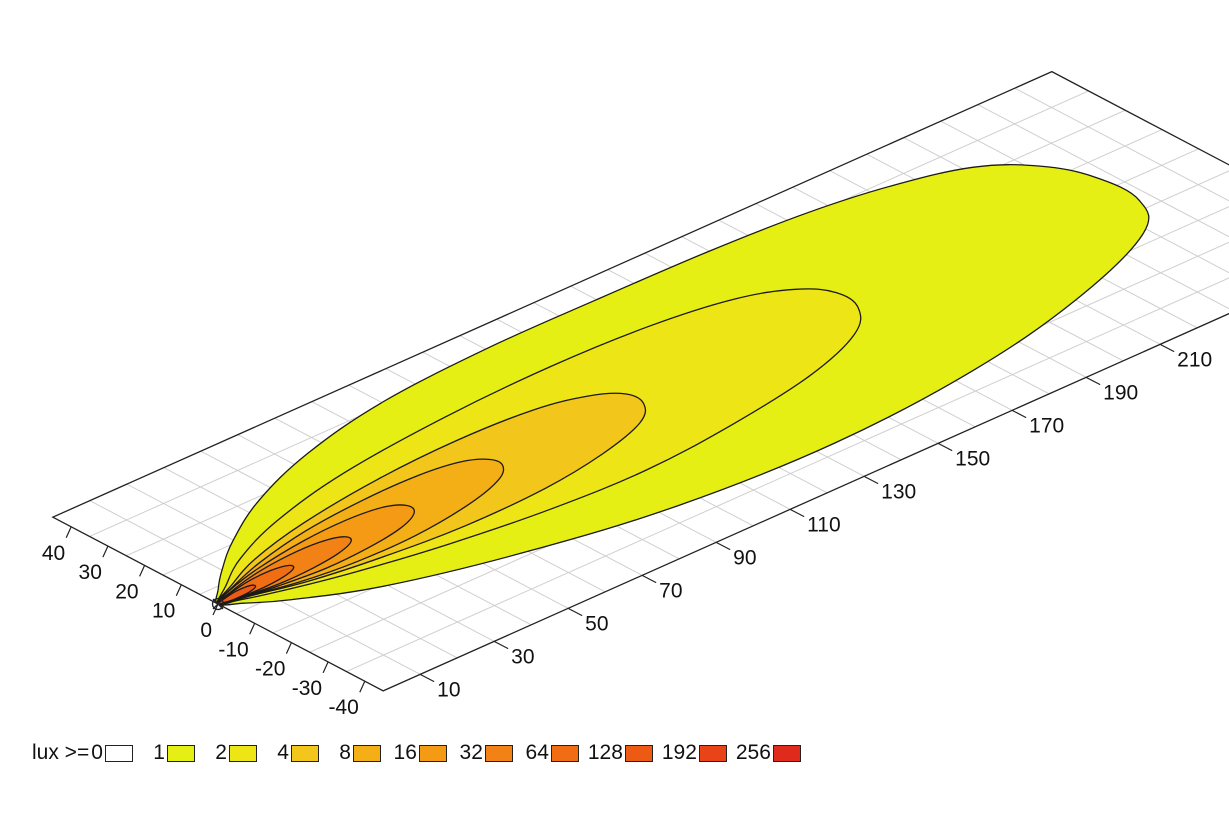  I want to click on legend-item: 2, so click(227, 753).